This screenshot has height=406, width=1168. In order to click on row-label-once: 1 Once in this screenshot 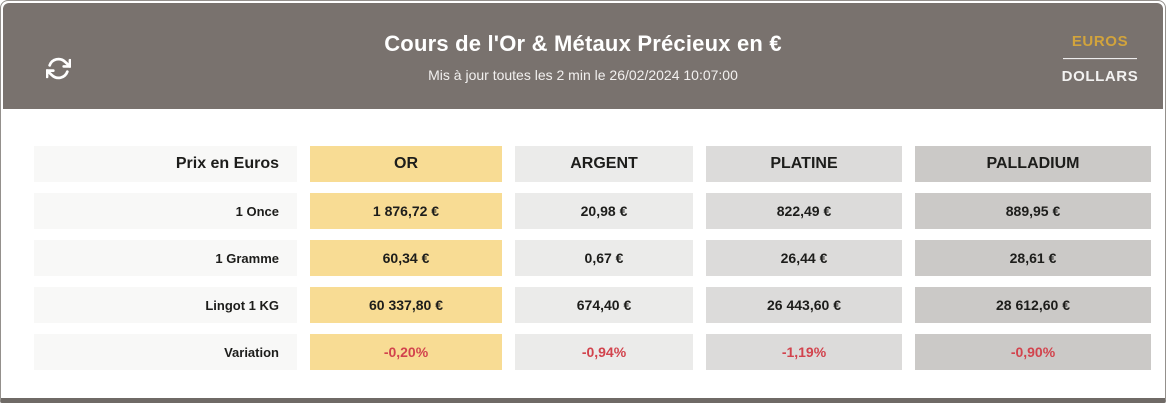, I will do `click(165, 211)`.